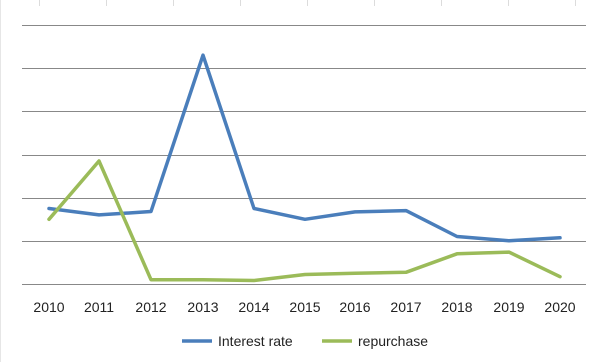 Image resolution: width=600 pixels, height=362 pixels. Describe the element at coordinates (305, 341) in the screenshot. I see `legend: Interest rate repurchase` at that location.